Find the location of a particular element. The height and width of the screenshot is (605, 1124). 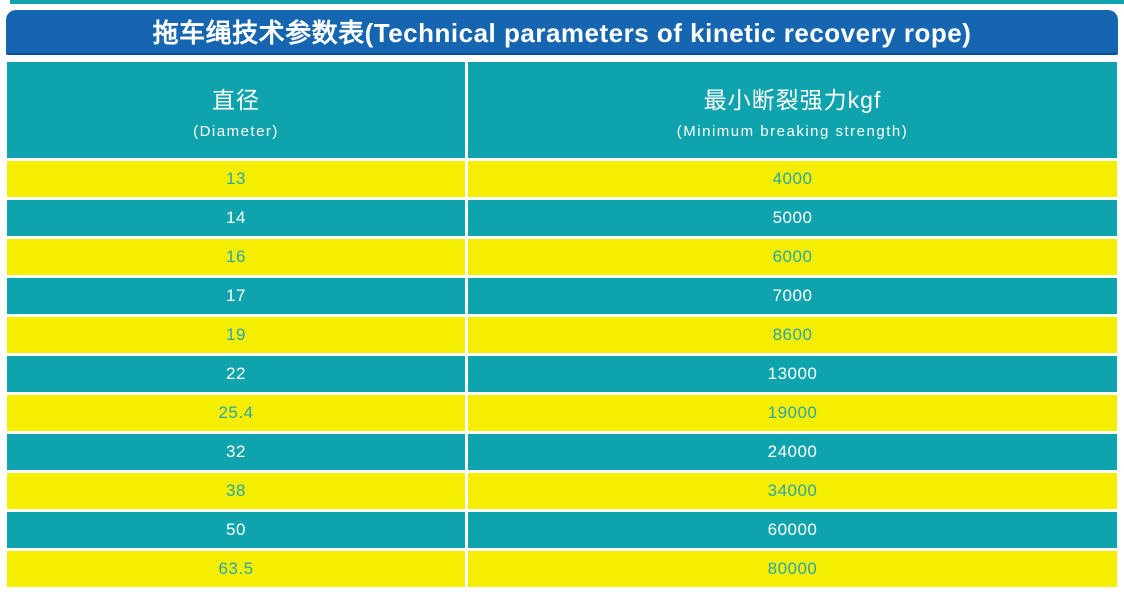

diameter-value: 16 is located at coordinates (236, 257).